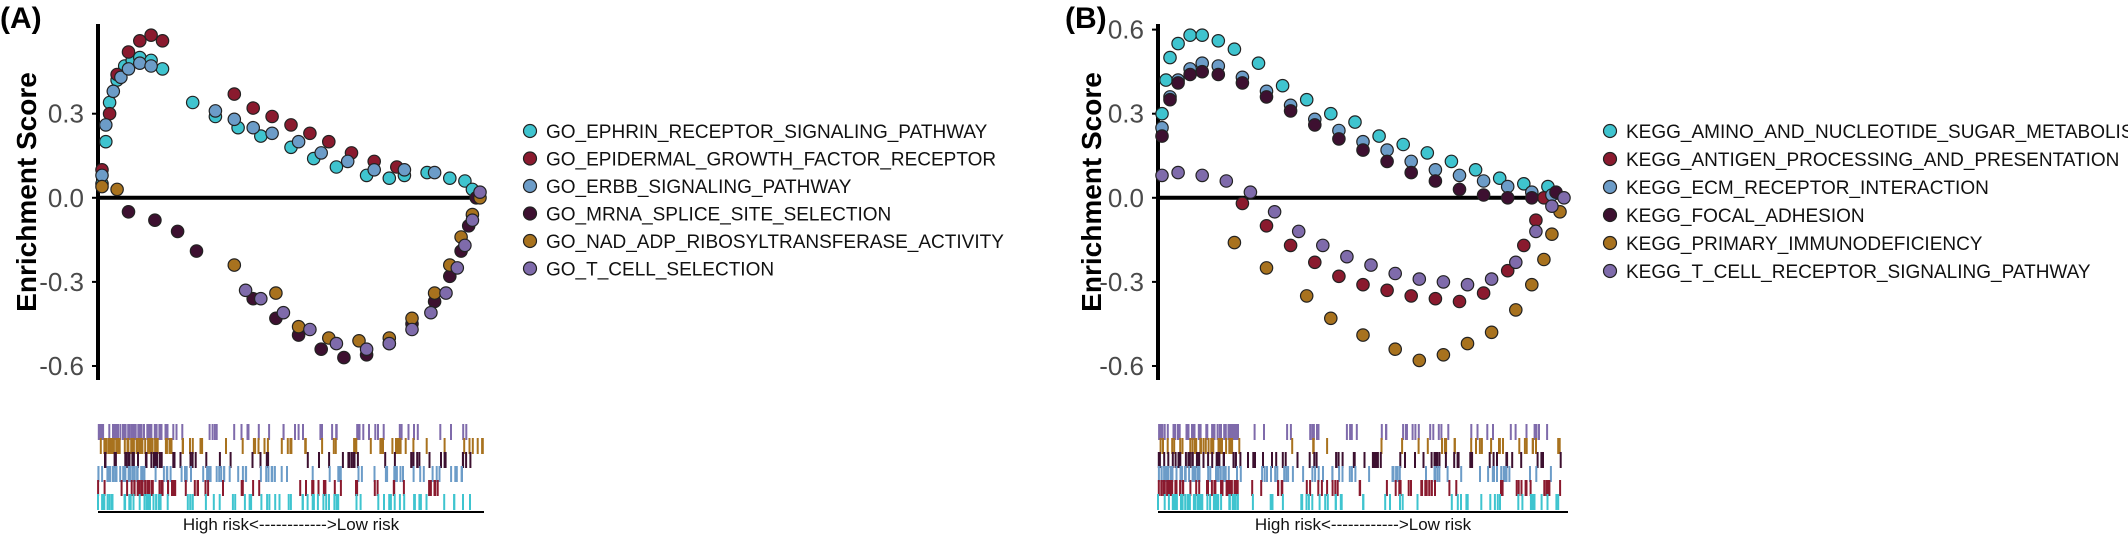  What do you see at coordinates (66, 114) in the screenshot?
I see `y-tick-label: 0.3` at bounding box center [66, 114].